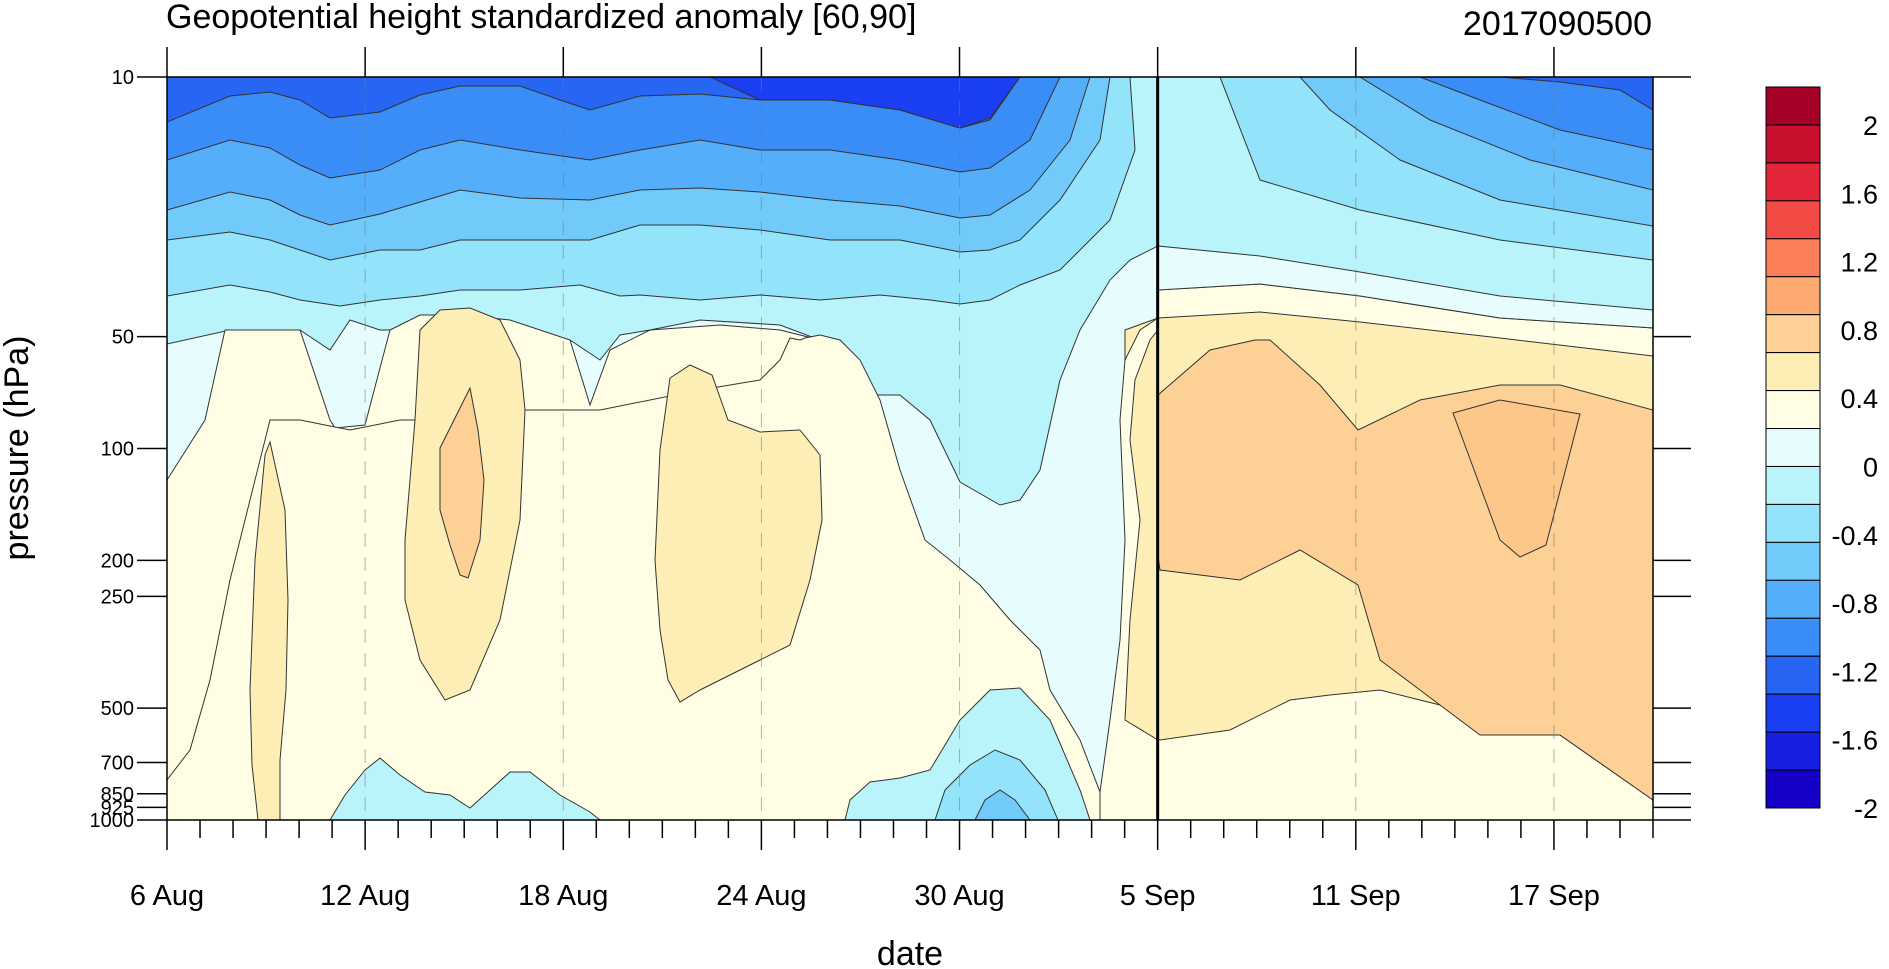 The width and height of the screenshot is (1889, 969). I want to click on colorbar-label: 0.4, so click(1859, 399).